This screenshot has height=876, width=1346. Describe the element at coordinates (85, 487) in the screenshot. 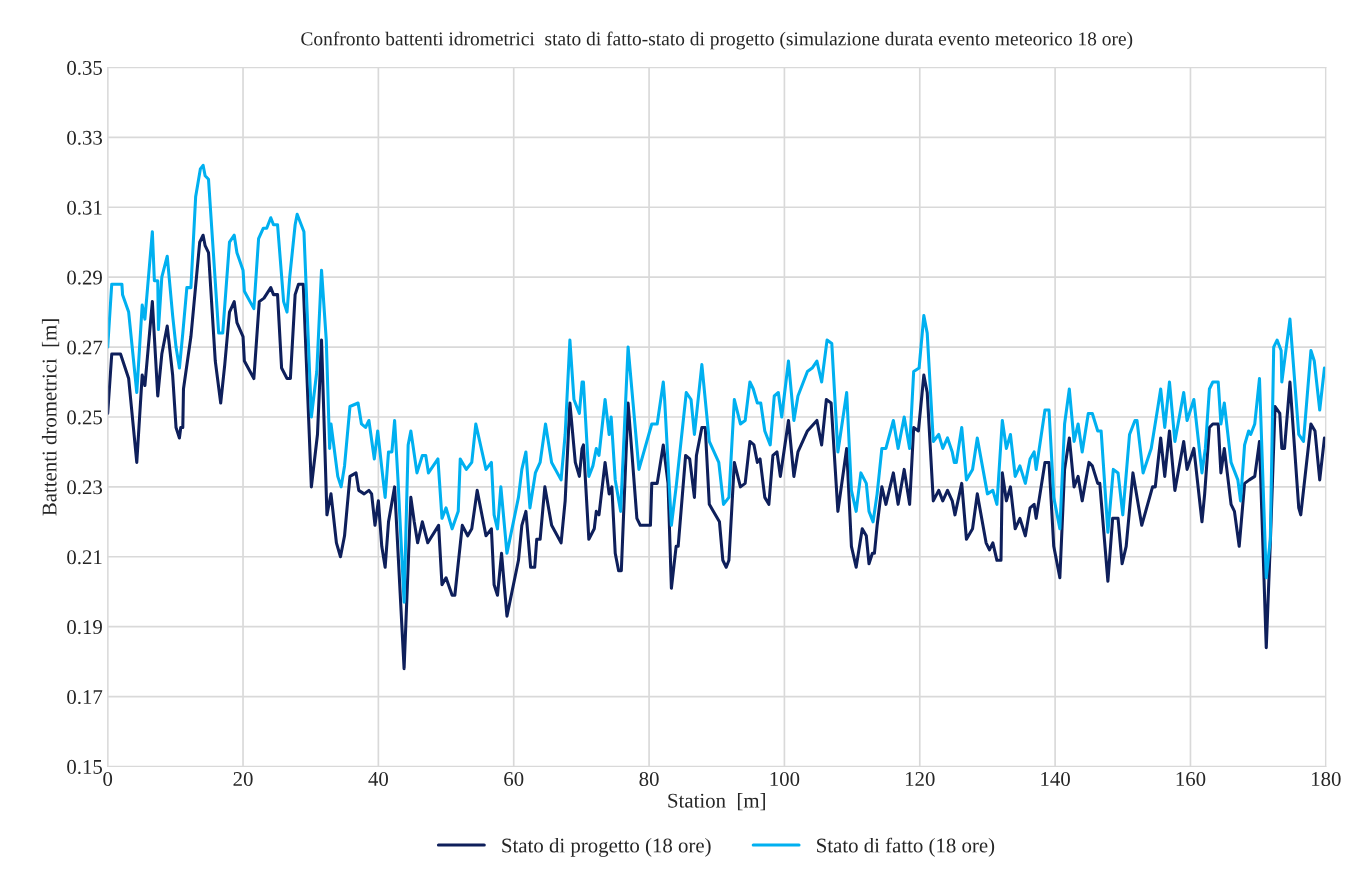

I see `y-tick-label: 0.23` at that location.